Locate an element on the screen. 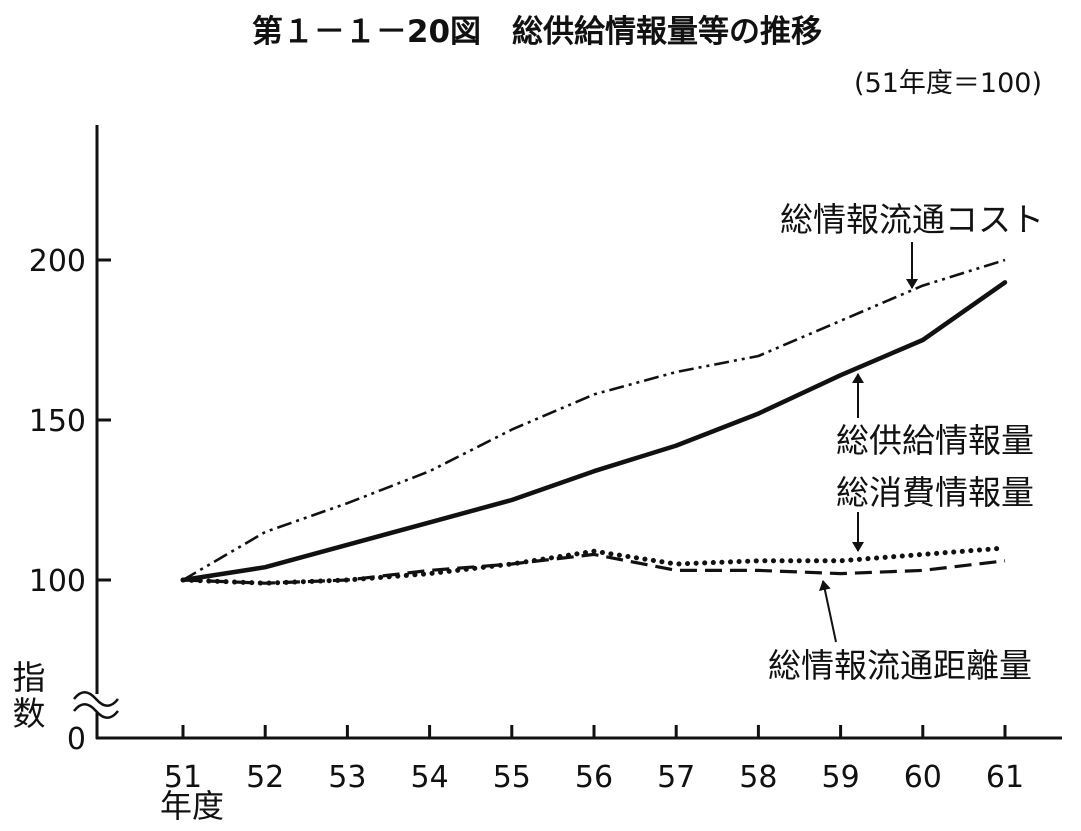 The width and height of the screenshot is (1081, 831). chart-subtitle: (51年度＝100) is located at coordinates (948, 83).